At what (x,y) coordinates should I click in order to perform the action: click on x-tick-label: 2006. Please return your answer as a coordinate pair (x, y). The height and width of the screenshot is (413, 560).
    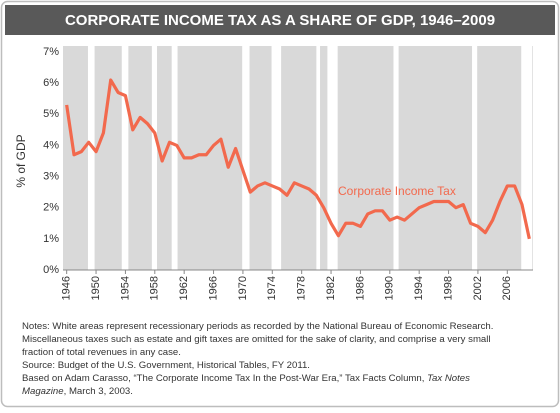
    Looking at the image, I should click on (507, 288).